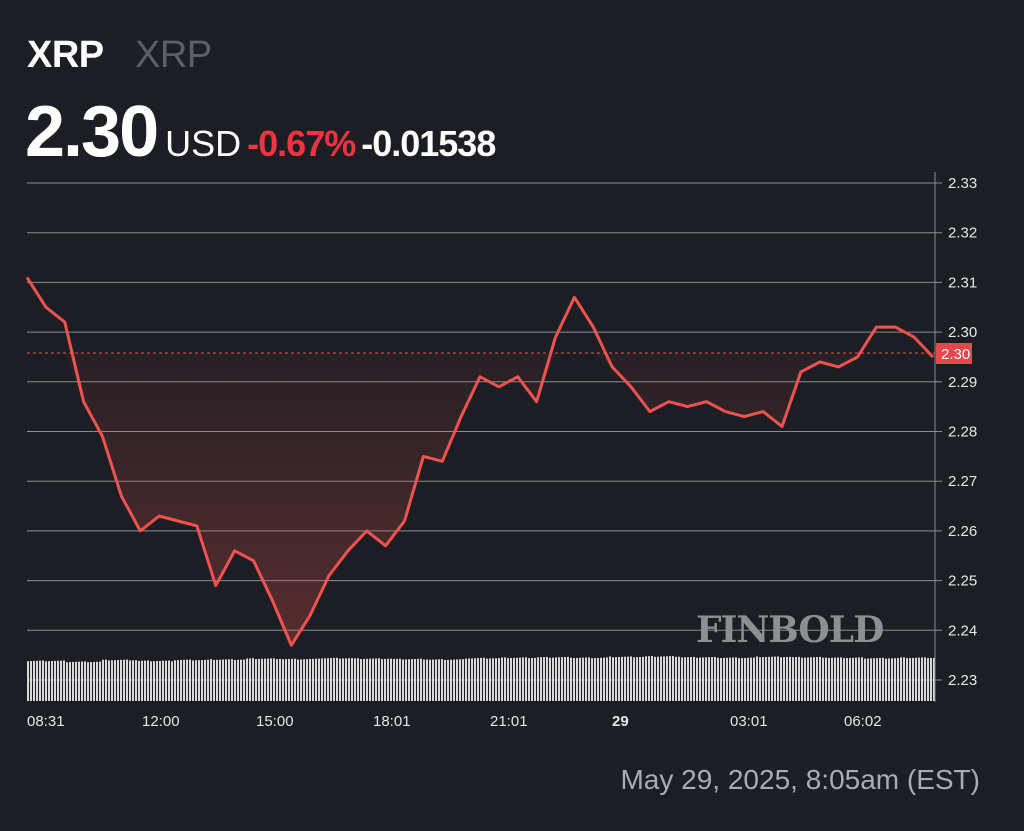  What do you see at coordinates (509, 721) in the screenshot?
I see `x-tick-label: 21:01` at bounding box center [509, 721].